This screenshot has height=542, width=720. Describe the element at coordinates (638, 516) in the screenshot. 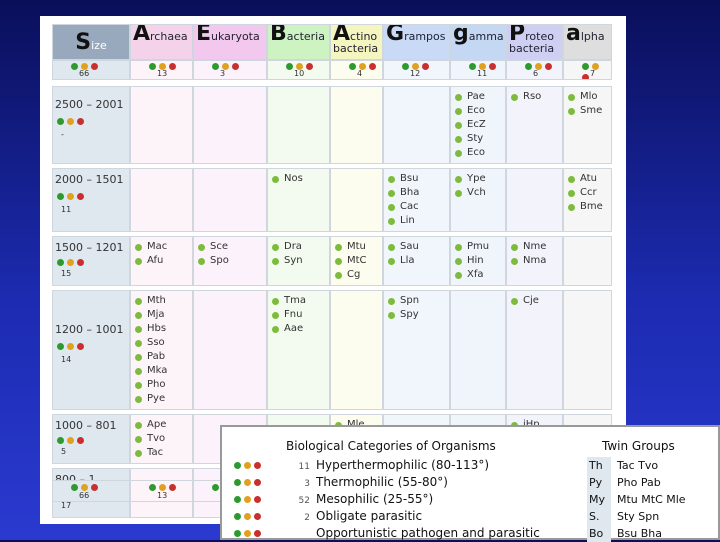

I see `twin-members: Sty Spn` at that location.